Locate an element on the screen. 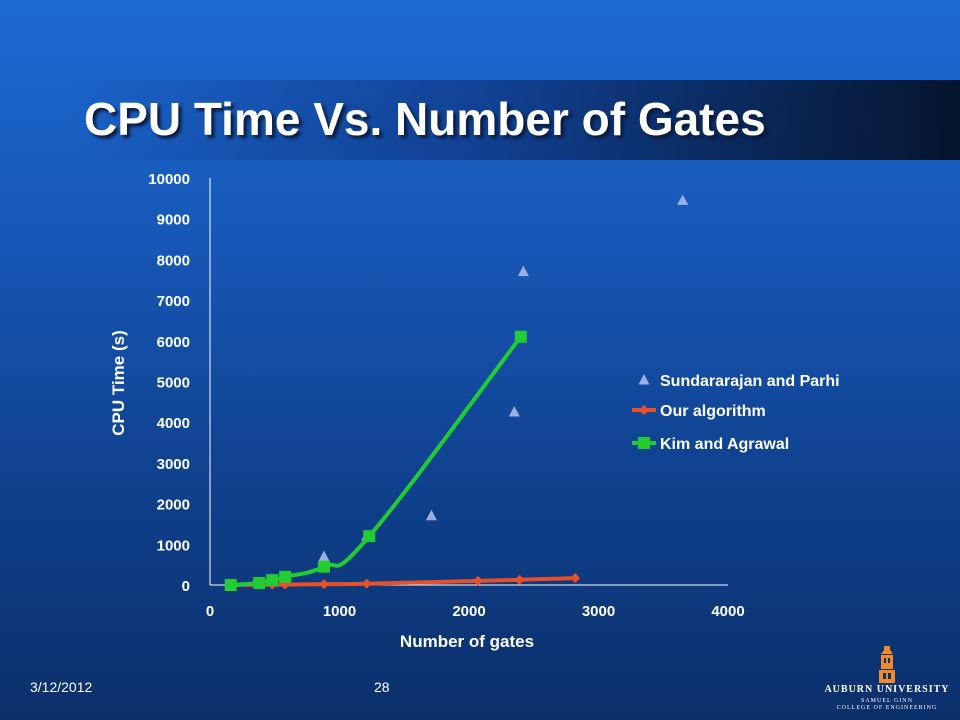  slide-date: 3/12/2012 is located at coordinates (61, 687).